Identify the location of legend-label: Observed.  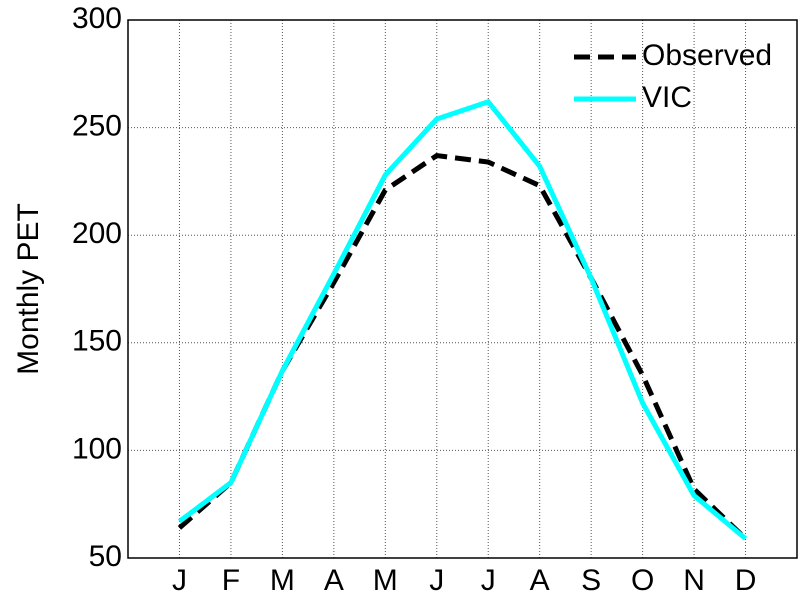
(707, 55).